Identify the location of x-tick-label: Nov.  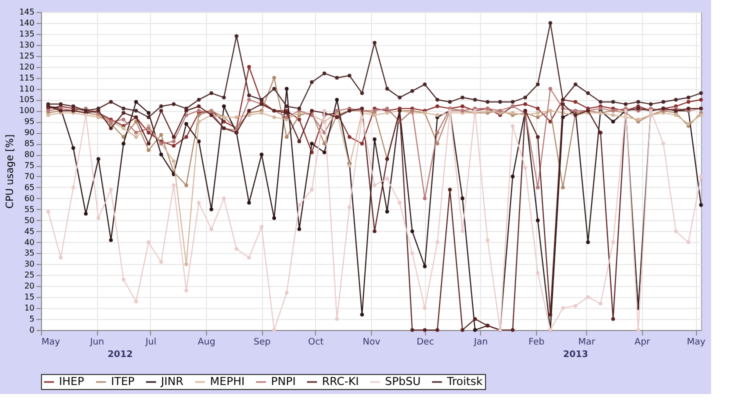
(371, 343).